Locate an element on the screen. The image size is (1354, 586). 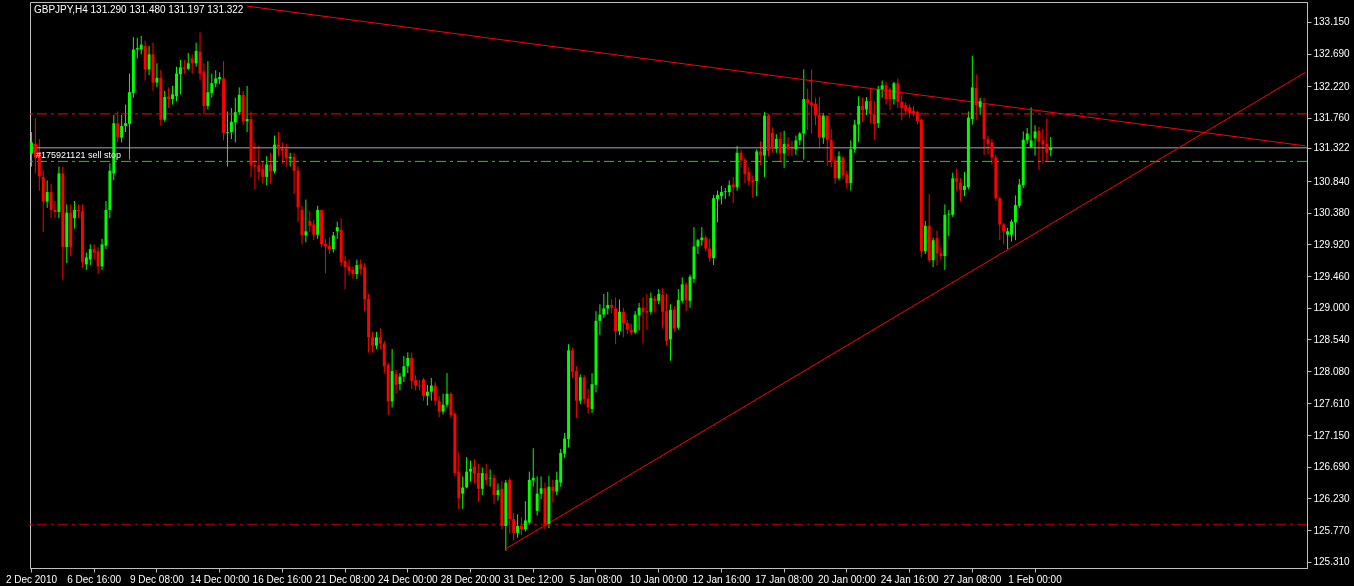
y-tick-label: 125.310 is located at coordinates (1332, 562).